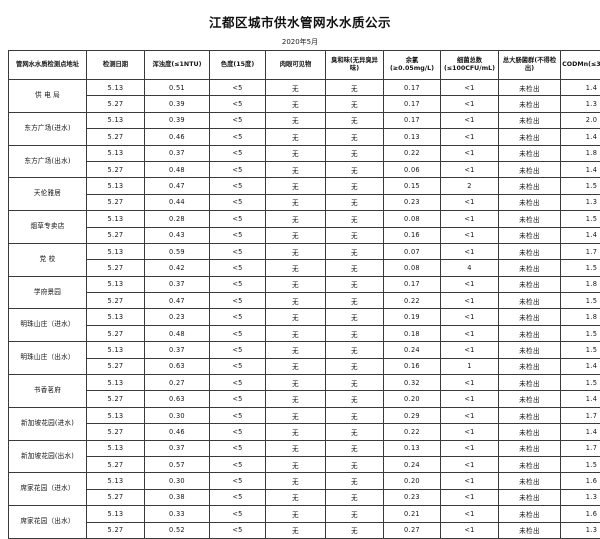 Image resolution: width=600 pixels, height=539 pixels. What do you see at coordinates (177, 268) in the screenshot?
I see `cell-turbidity: 0.42` at bounding box center [177, 268].